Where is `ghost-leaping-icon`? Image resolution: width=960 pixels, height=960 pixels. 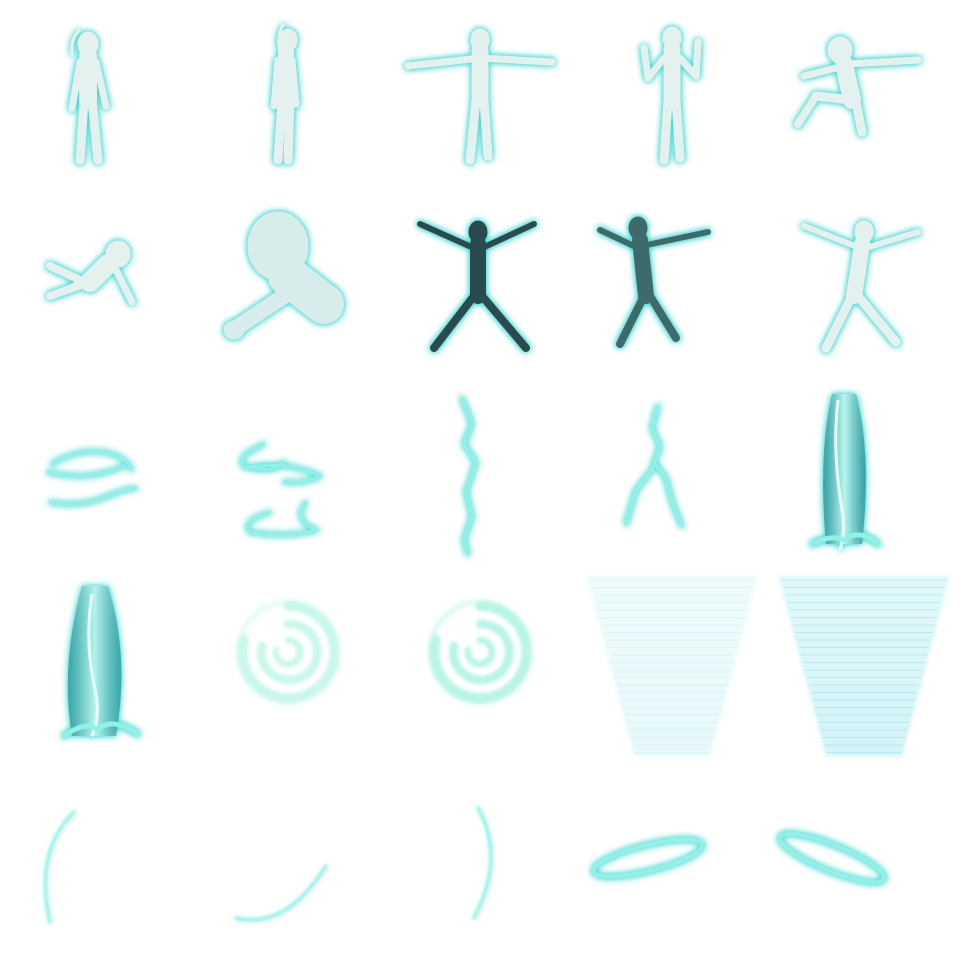
ghost-leaping-icon is located at coordinates (858, 86).